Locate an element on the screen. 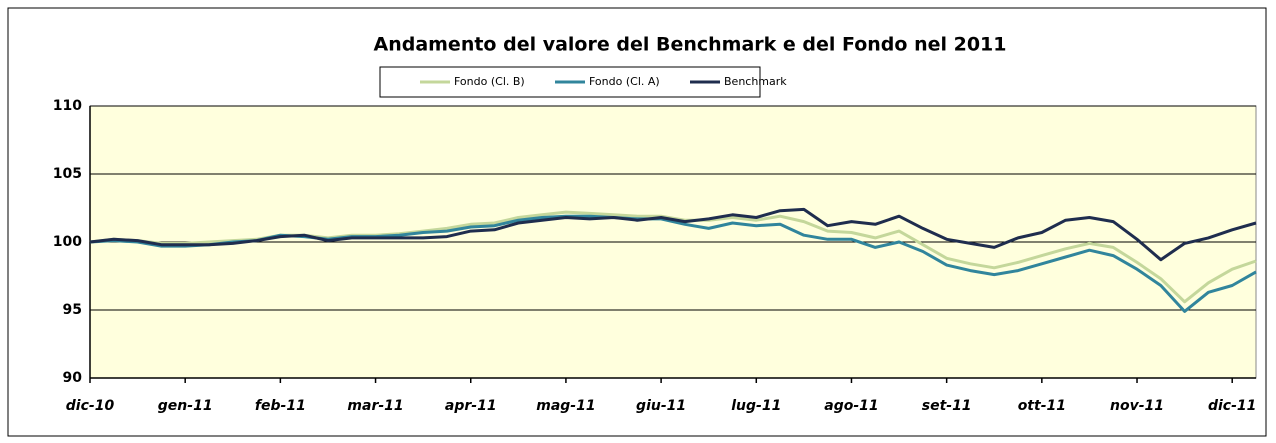 Image resolution: width=1276 pixels, height=443 pixels. x-tick-label: dic-11 is located at coordinates (1232, 406).